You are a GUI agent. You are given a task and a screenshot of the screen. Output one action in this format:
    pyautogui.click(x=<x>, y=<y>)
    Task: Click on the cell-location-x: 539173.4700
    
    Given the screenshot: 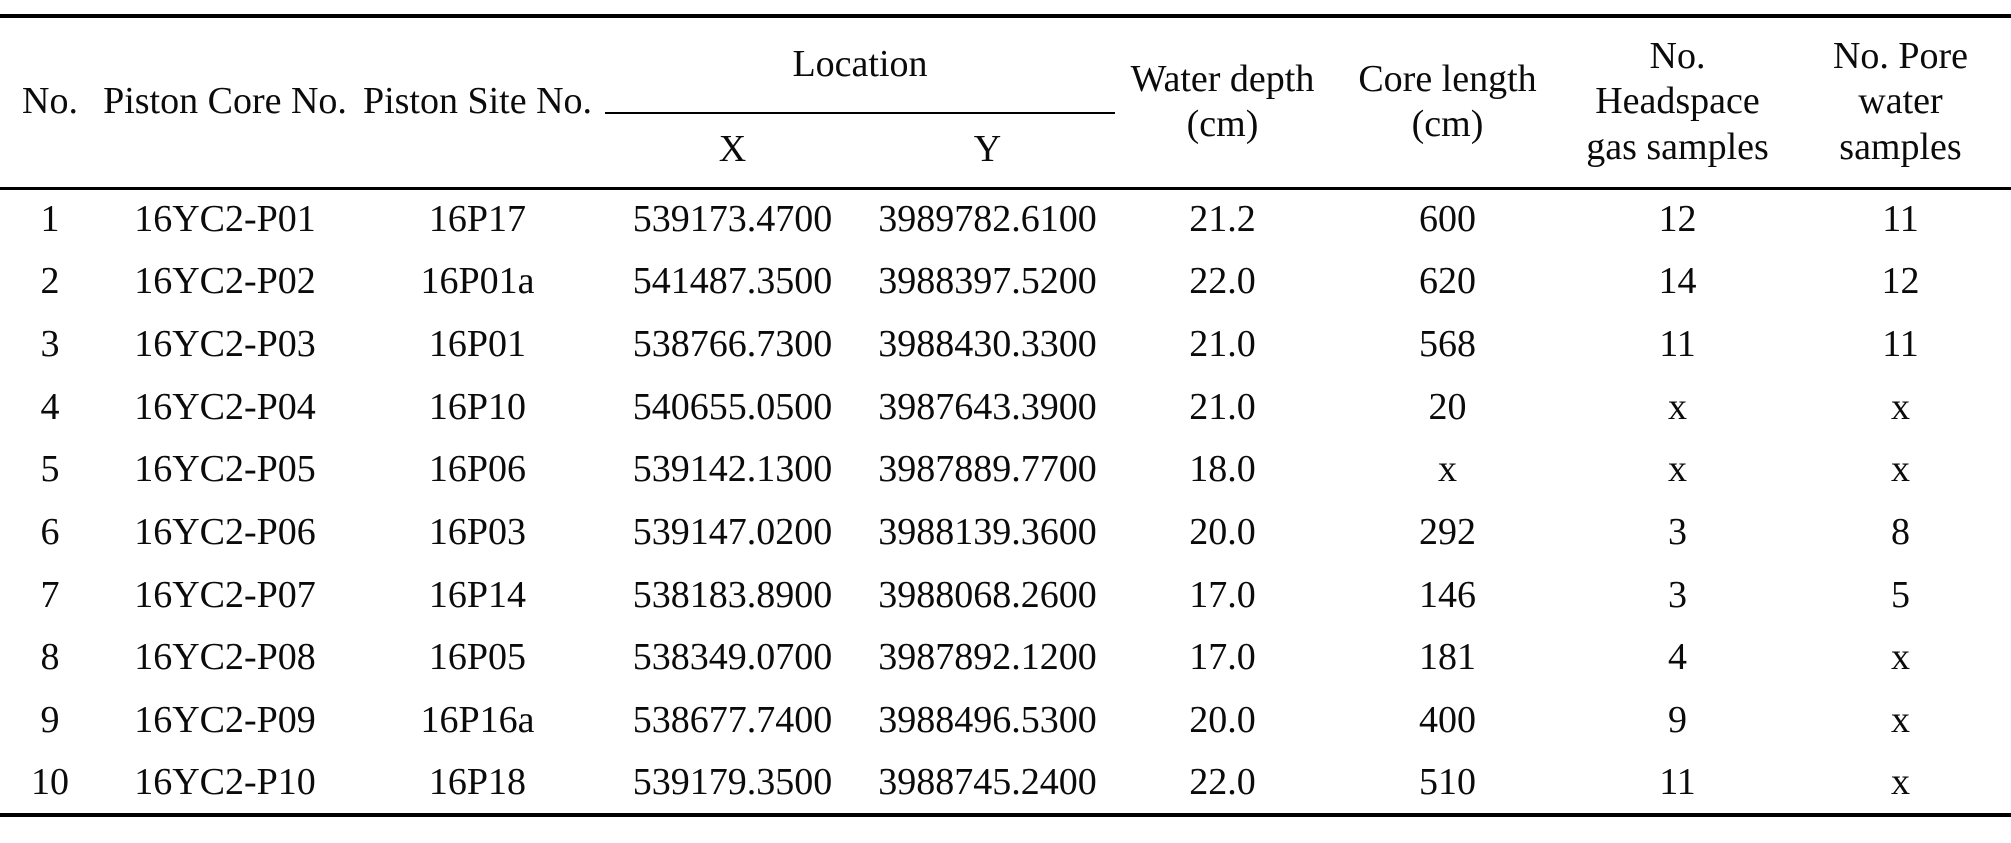 What is the action you would take?
    pyautogui.click(x=732, y=219)
    